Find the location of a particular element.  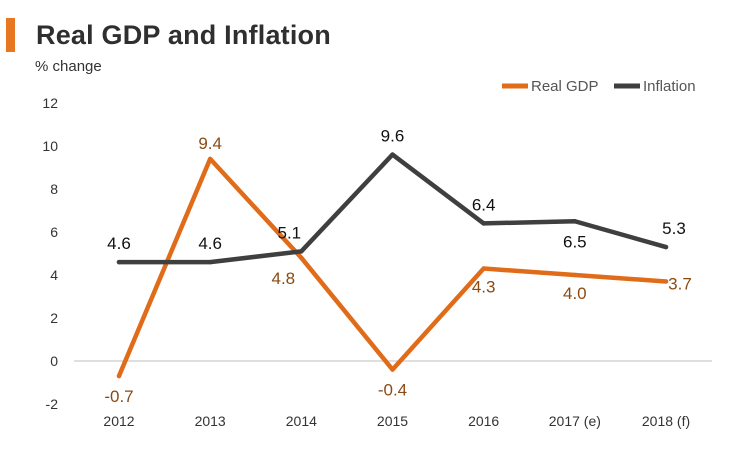

x-tick-label: 2016 is located at coordinates (483, 421).